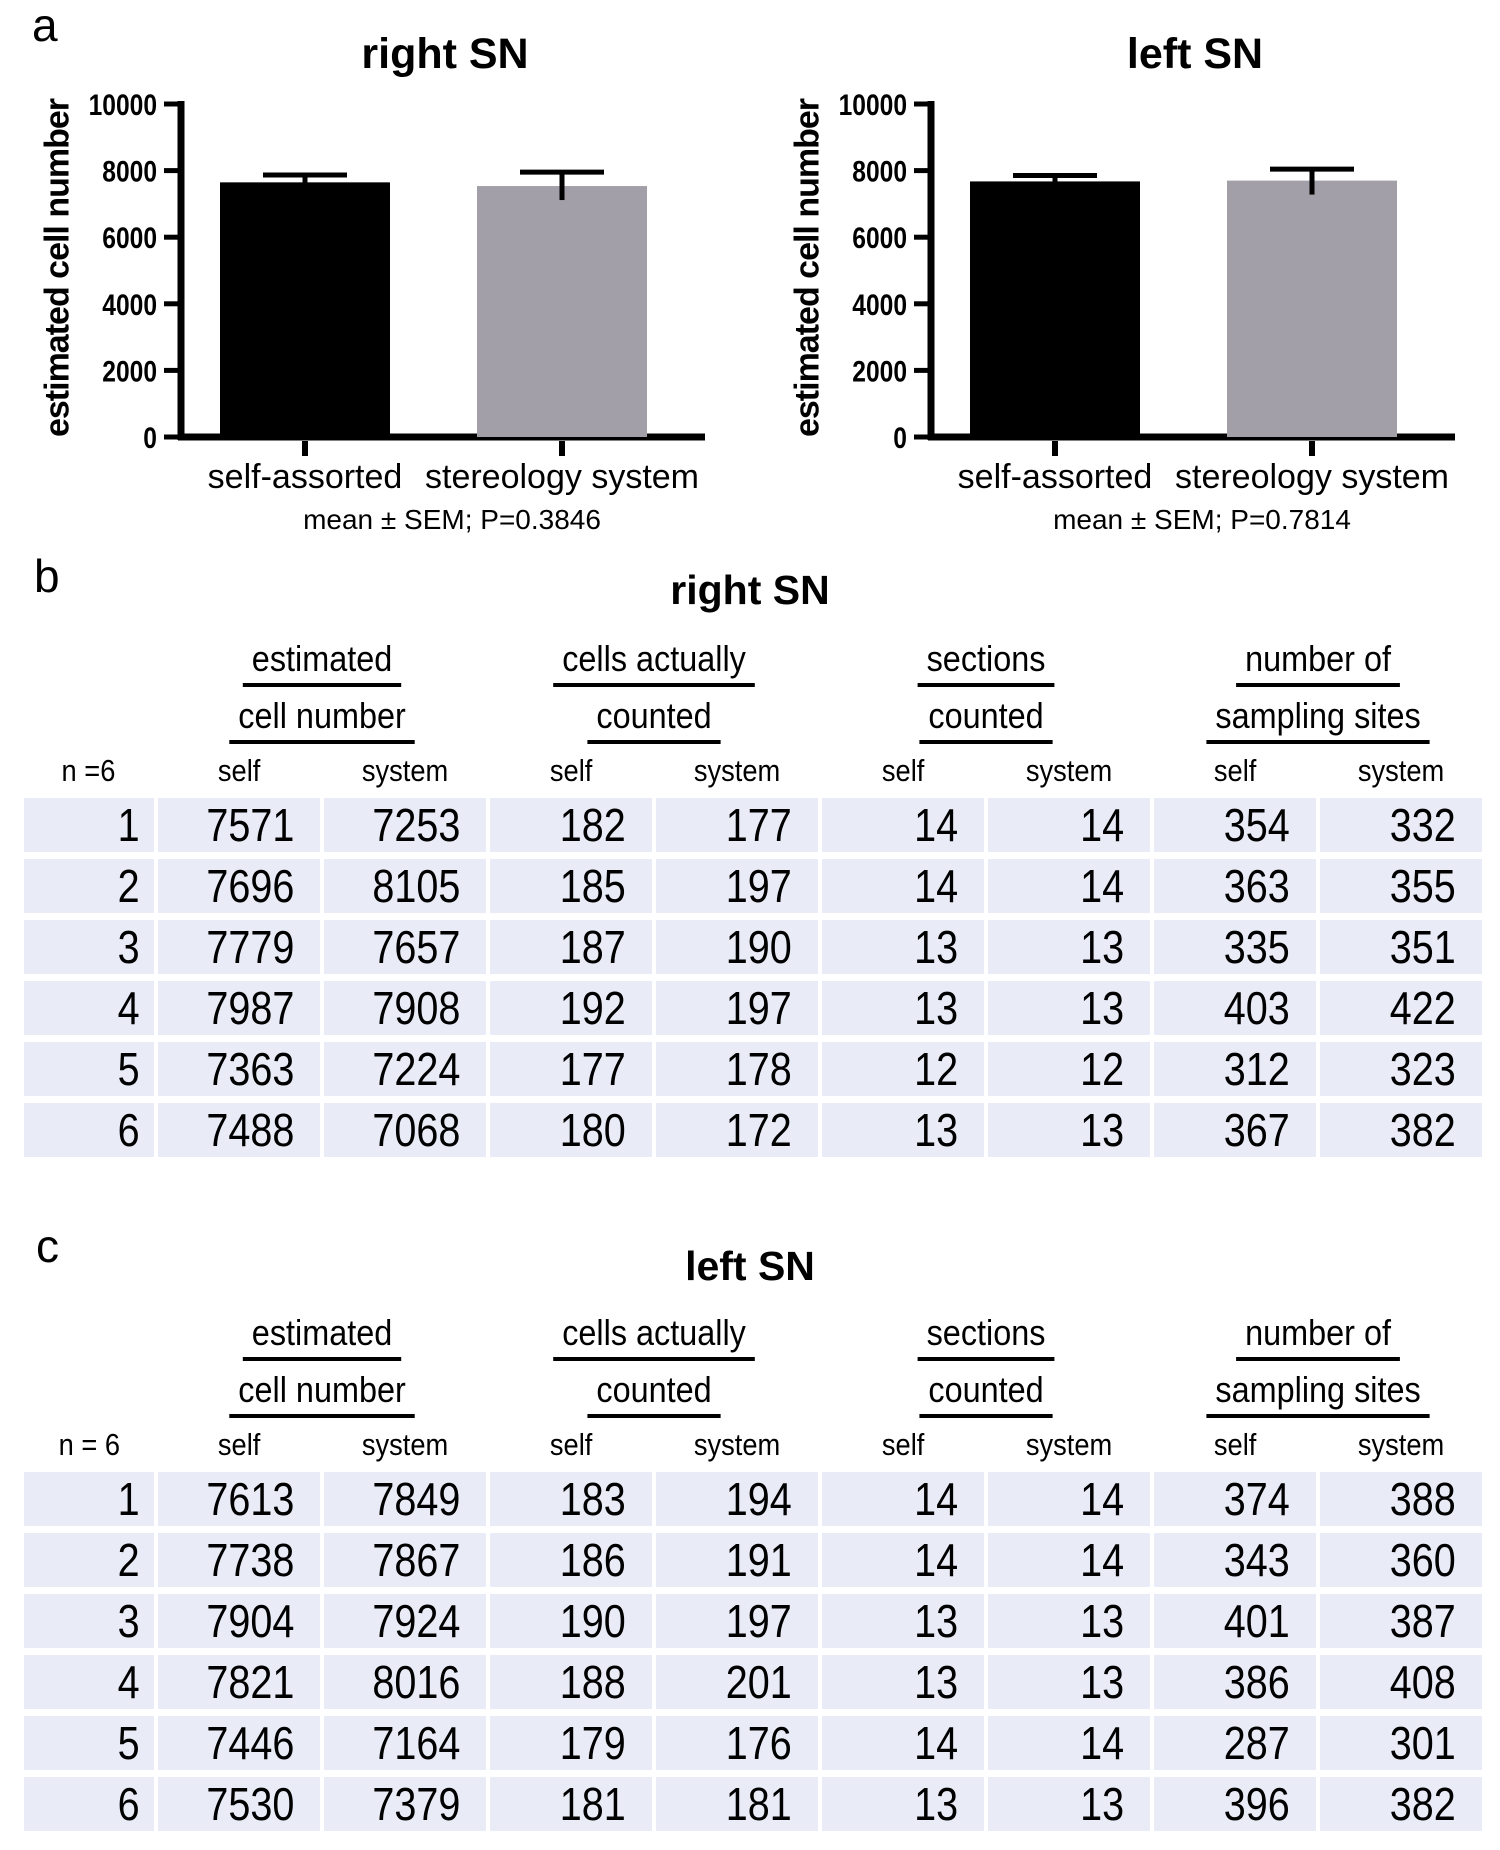  Describe the element at coordinates (415, 1008) in the screenshot. I see `cell-value: 7908` at that location.